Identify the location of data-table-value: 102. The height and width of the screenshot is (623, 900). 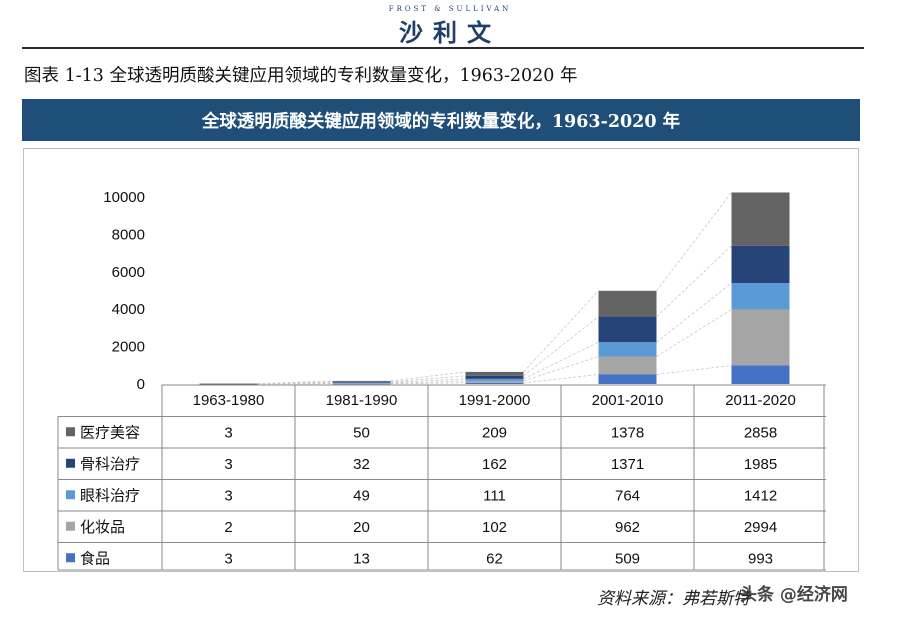
(494, 527).